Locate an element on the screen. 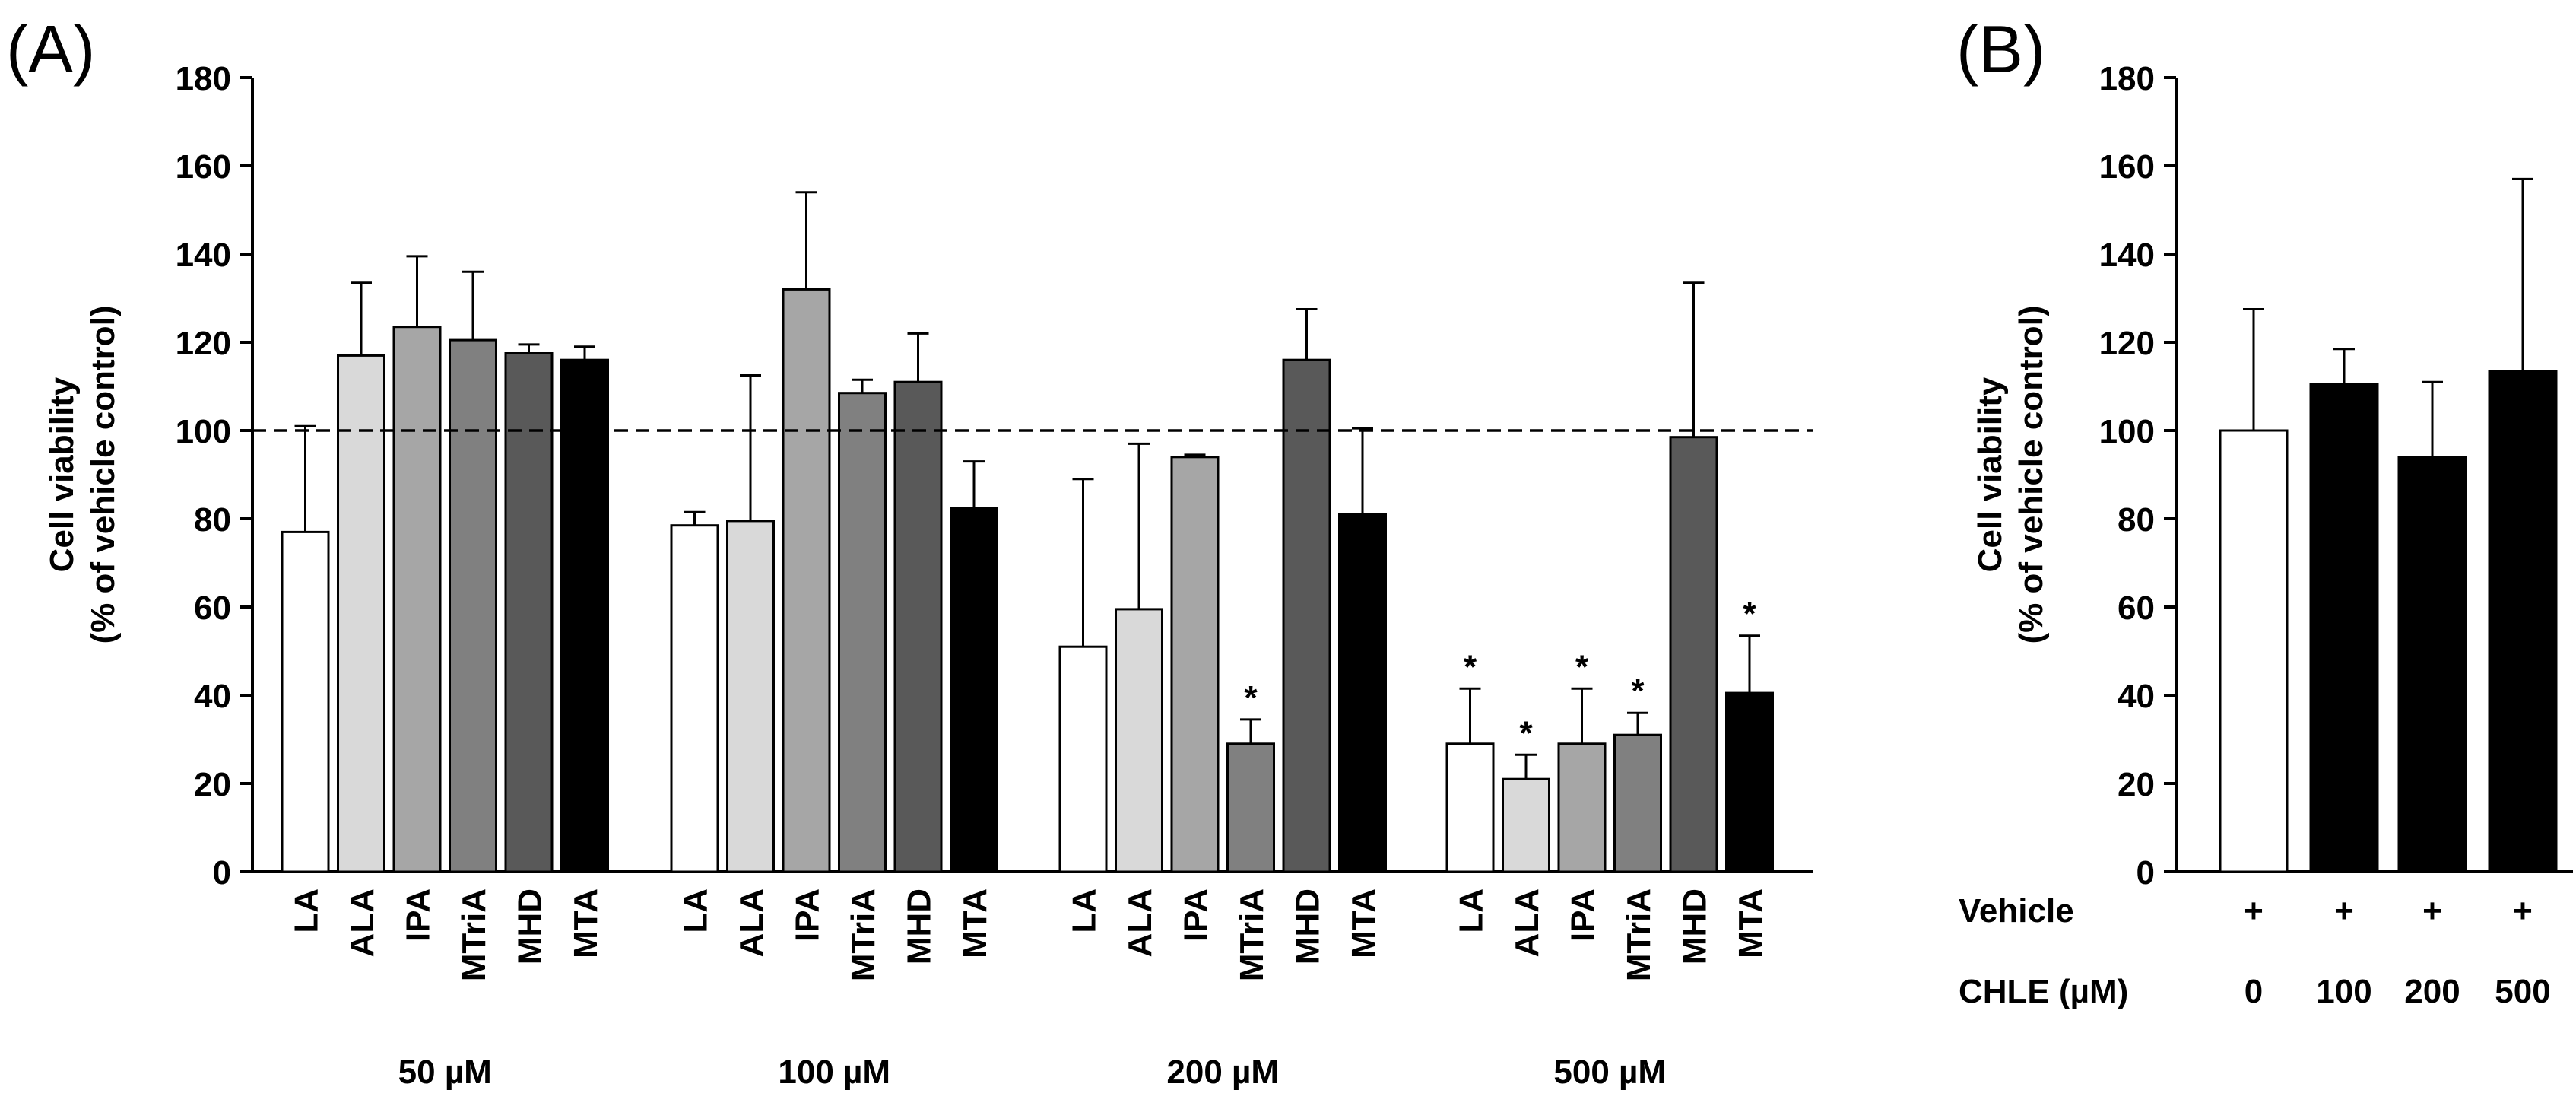 This screenshot has width=2576, height=1106. row-label-vehicle: Vehicle is located at coordinates (2017, 911).